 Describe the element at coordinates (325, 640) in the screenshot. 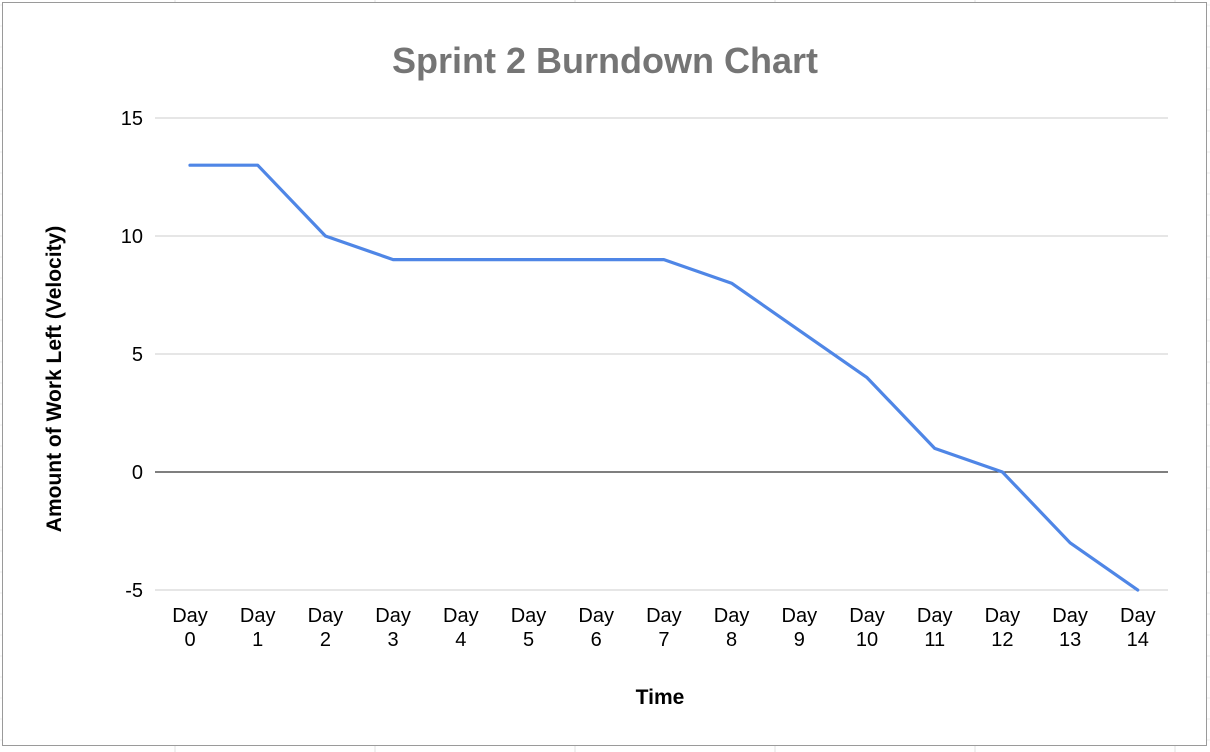

I see `x-tick-label-number: 2` at that location.